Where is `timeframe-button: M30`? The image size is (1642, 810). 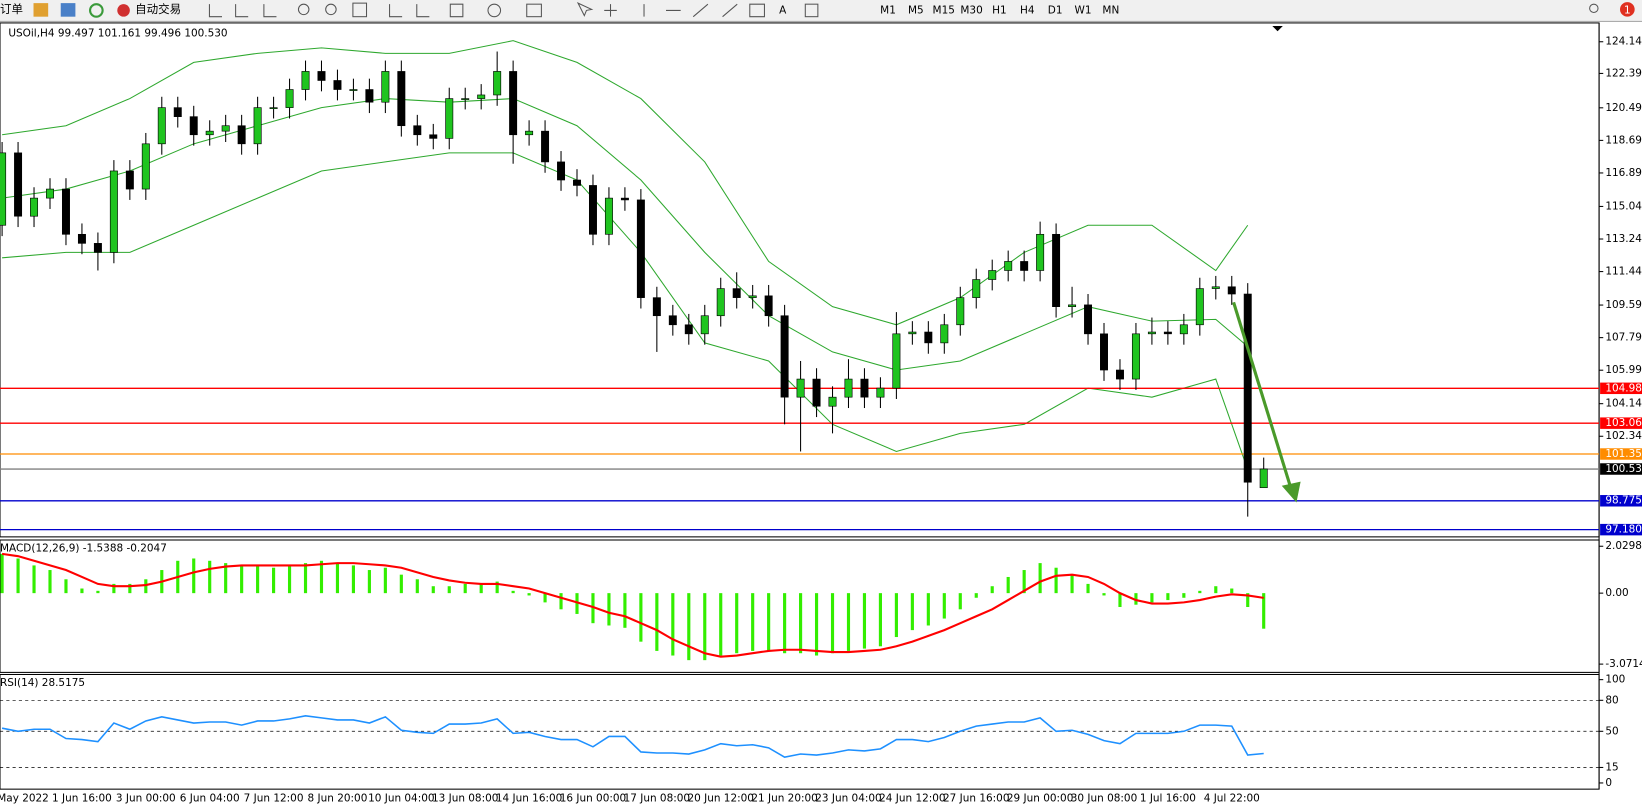 timeframe-button: M30 is located at coordinates (971, 10).